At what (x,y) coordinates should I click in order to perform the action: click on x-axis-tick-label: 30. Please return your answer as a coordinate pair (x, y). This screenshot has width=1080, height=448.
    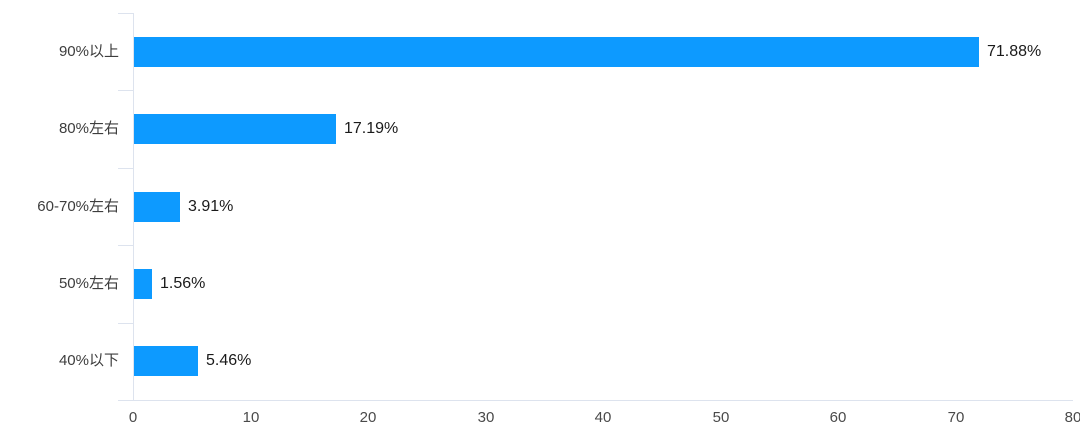
    Looking at the image, I should click on (486, 417).